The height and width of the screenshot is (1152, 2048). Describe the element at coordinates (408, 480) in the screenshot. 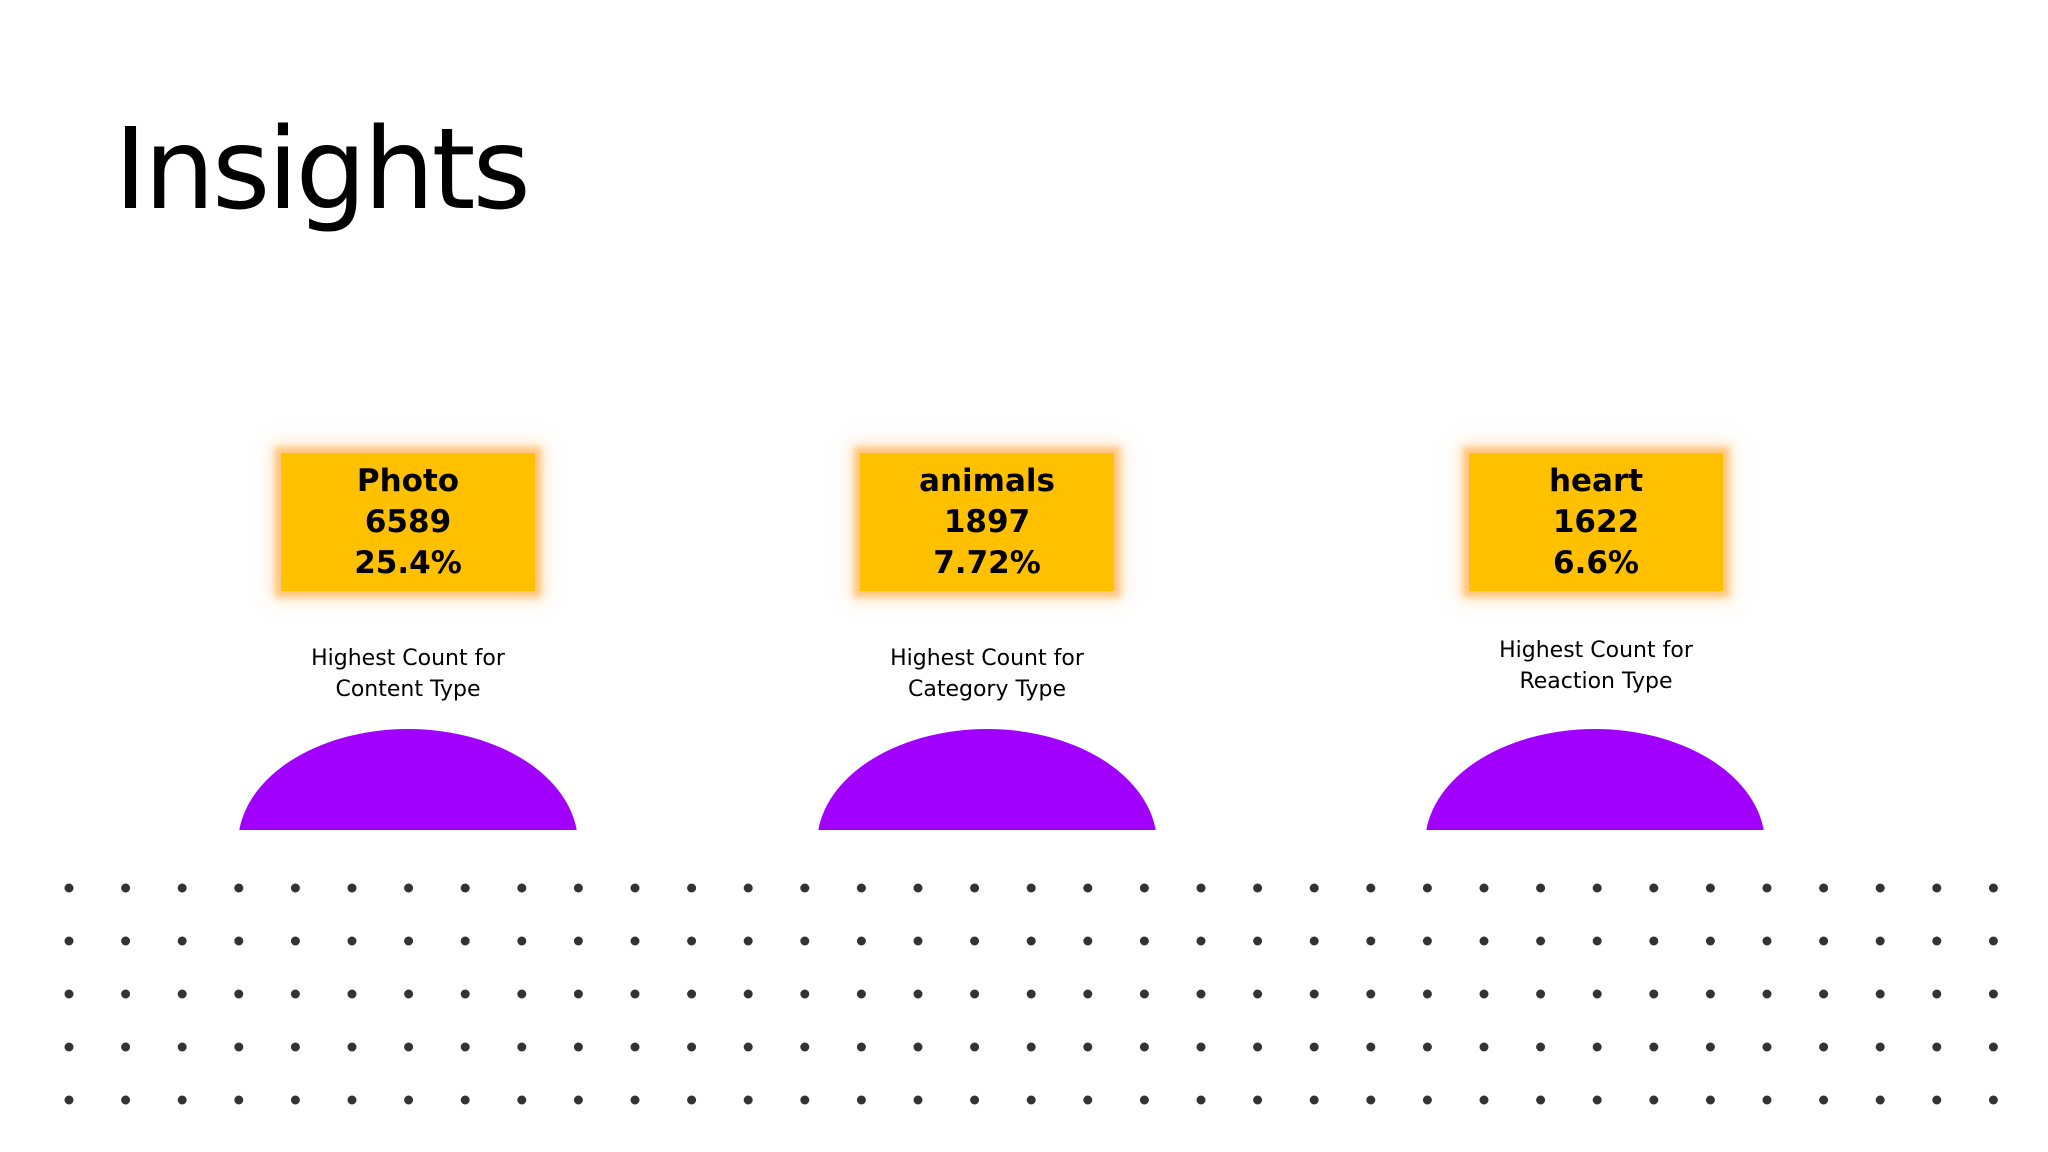

I see `insight-name: Photo` at that location.